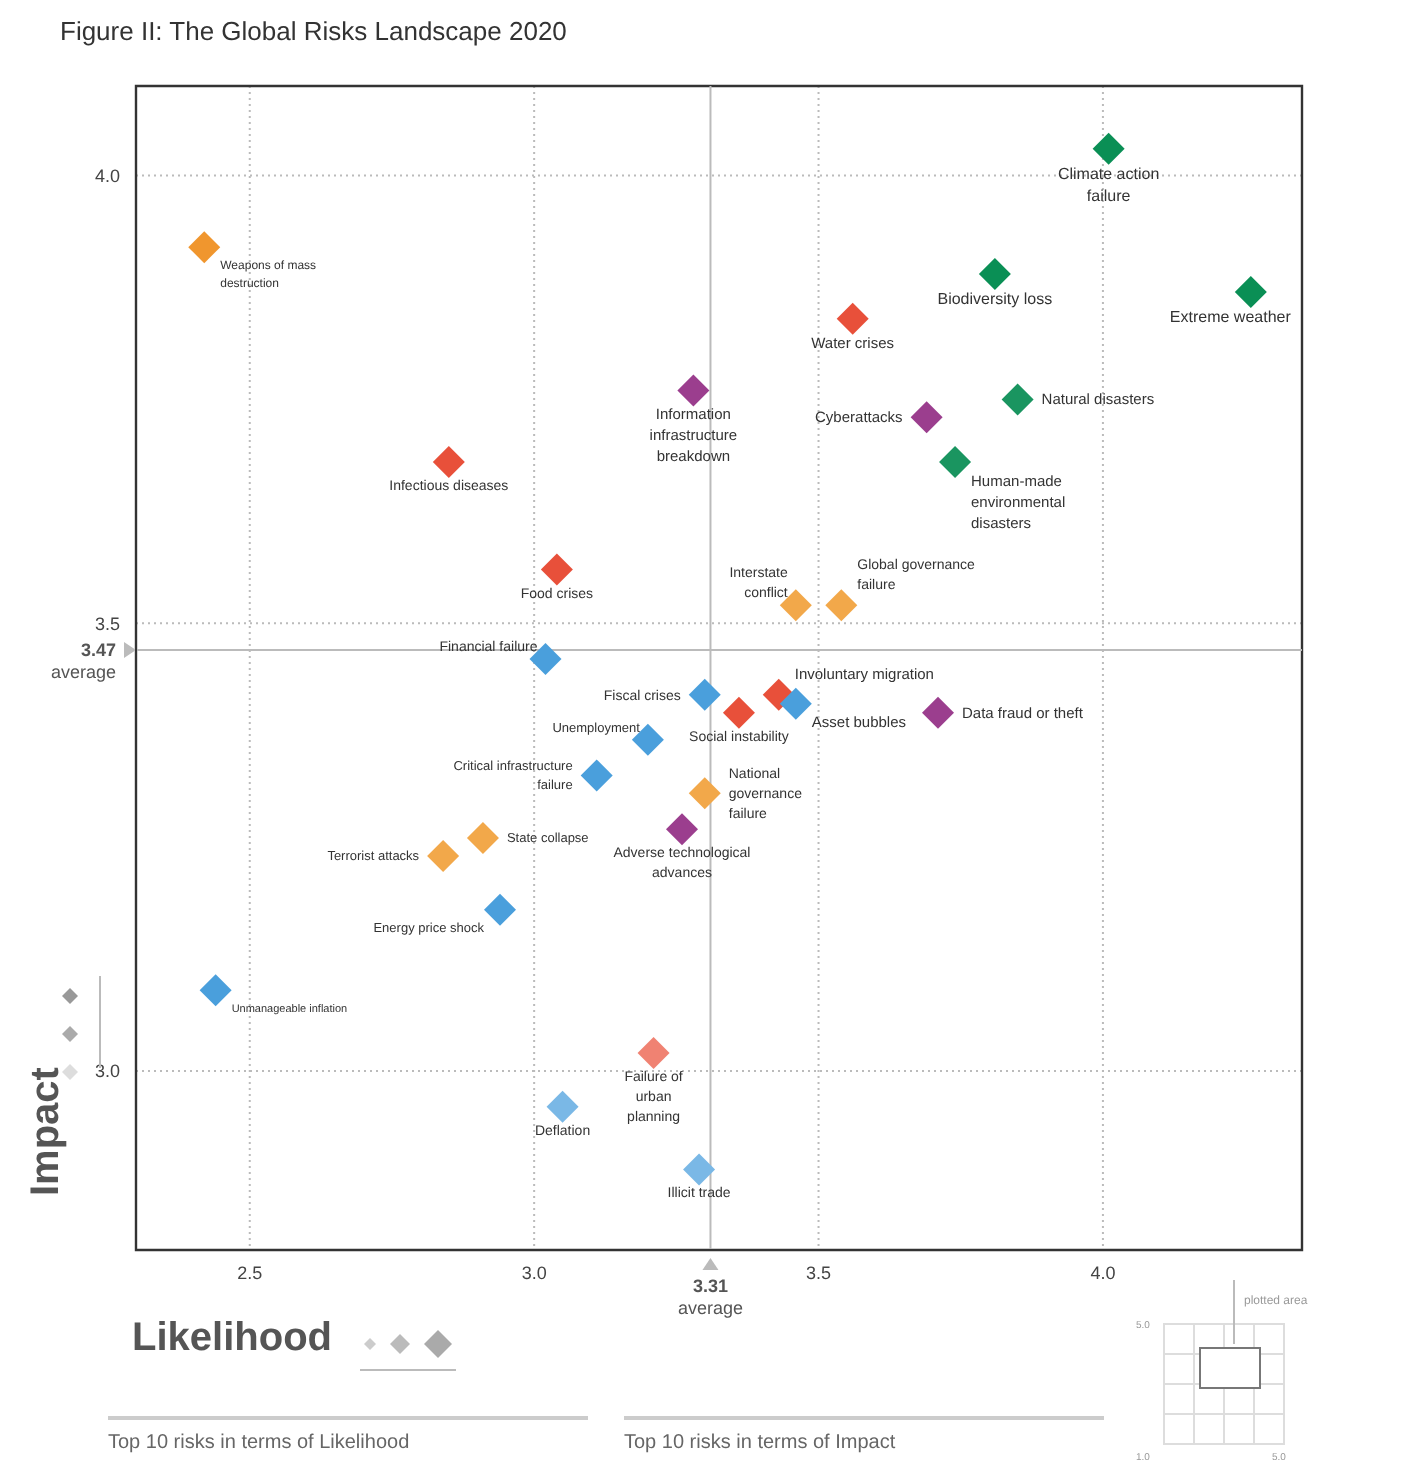  Describe the element at coordinates (1230, 316) in the screenshot. I see `series-label: Extreme weather` at that location.